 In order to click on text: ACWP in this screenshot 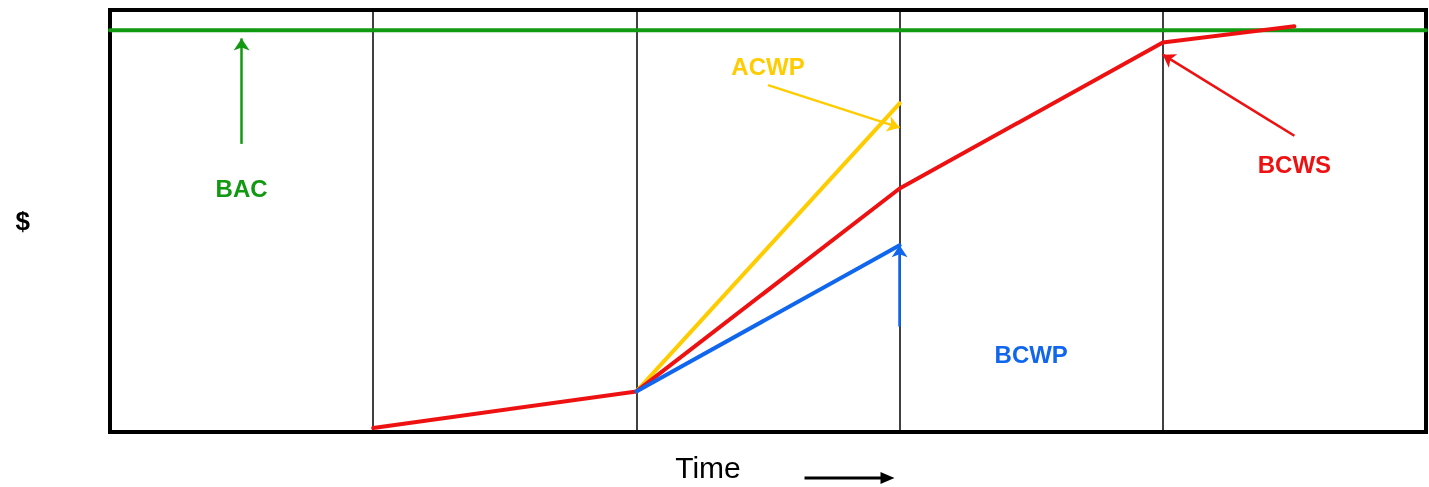, I will do `click(768, 67)`.